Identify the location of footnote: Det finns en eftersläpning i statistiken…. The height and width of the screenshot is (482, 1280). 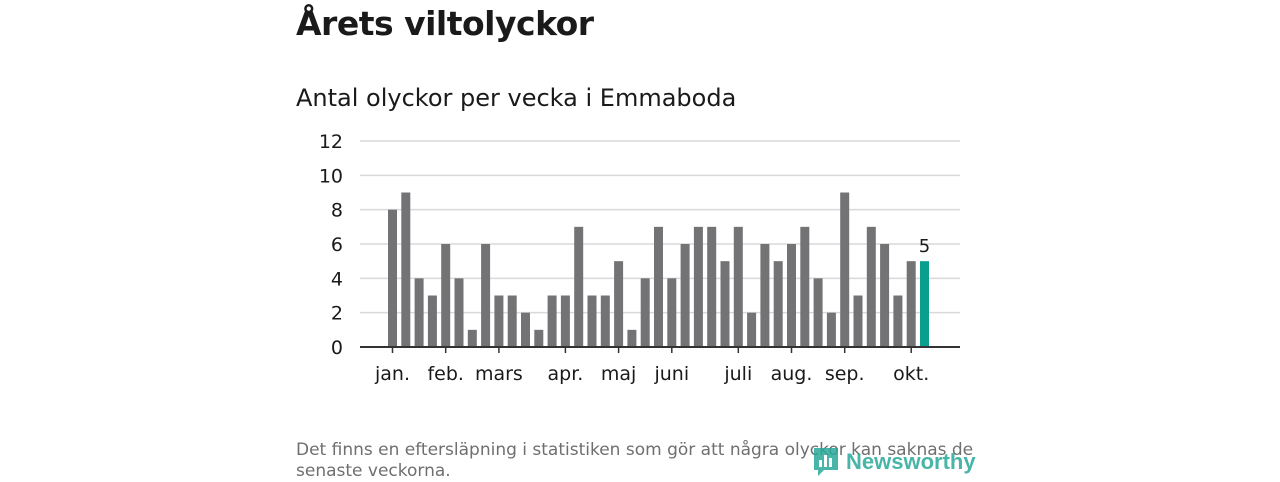
(635, 460).